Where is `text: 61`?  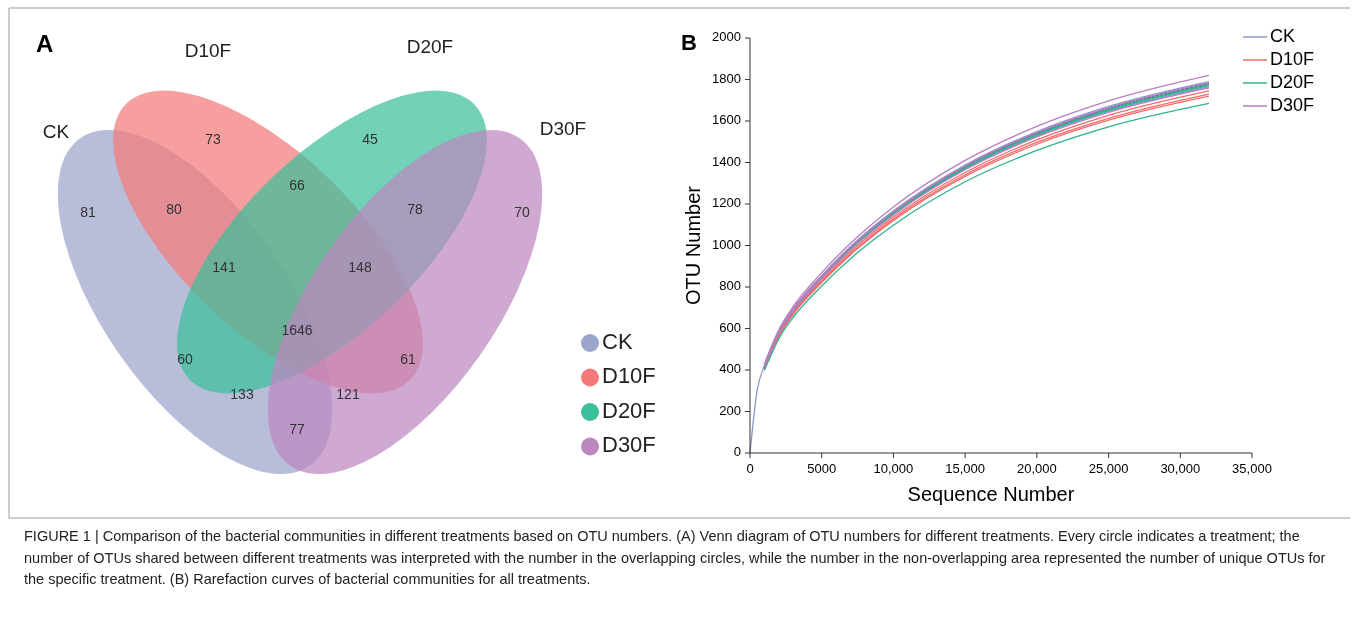
text: 61 is located at coordinates (408, 358).